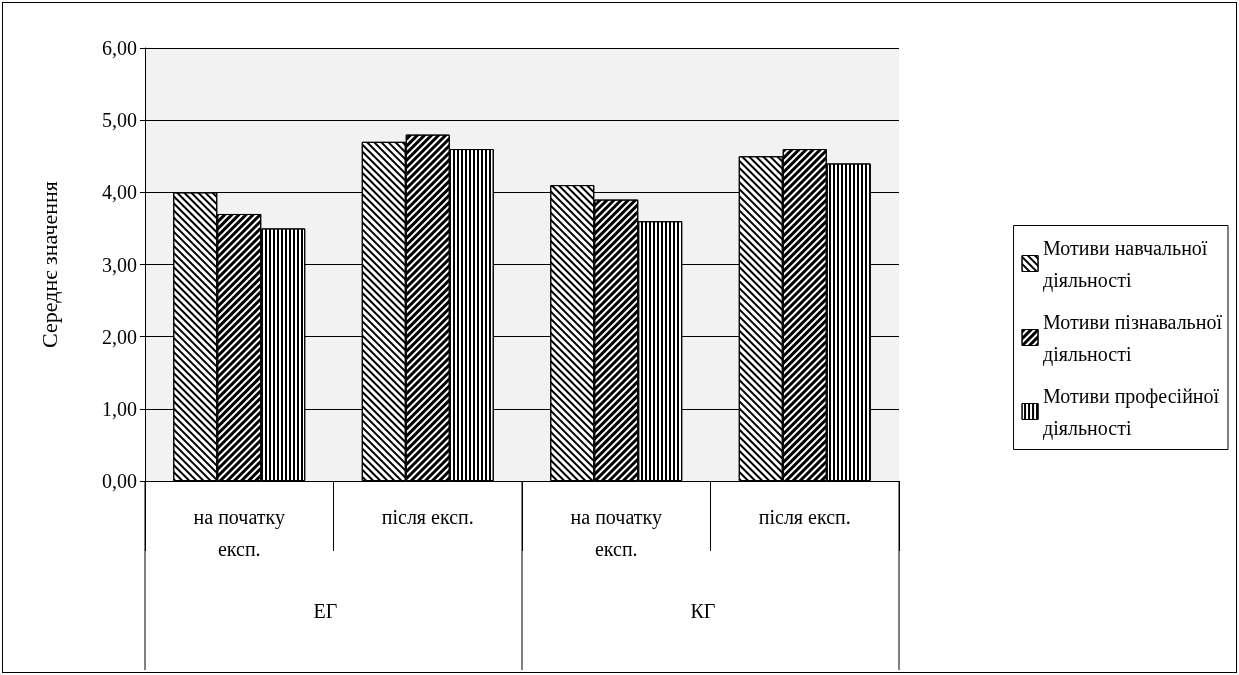 Image resolution: width=1239 pixels, height=675 pixels. What do you see at coordinates (119, 192) in the screenshot?
I see `y-tick-label: 4,00` at bounding box center [119, 192].